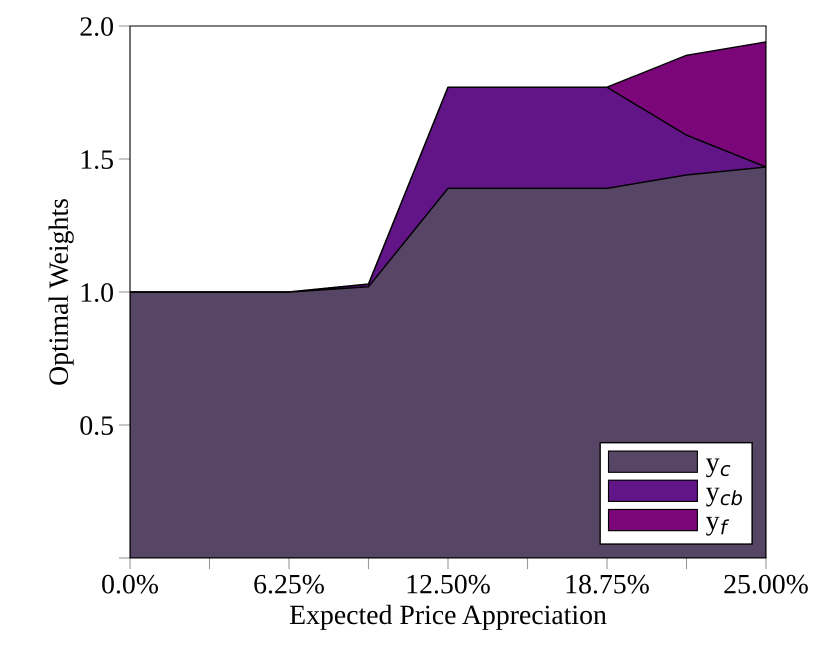 This screenshot has height=653, width=817. I want to click on y-tick-label: 0.5, so click(96, 426).